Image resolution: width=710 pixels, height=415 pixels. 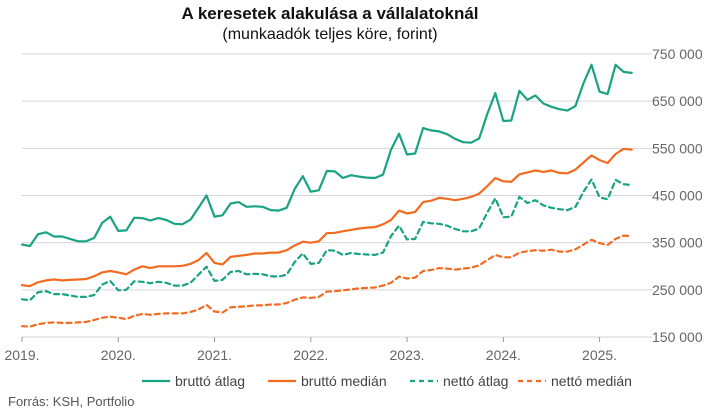 What do you see at coordinates (210, 381) in the screenshot?
I see `legend-label: bruttó átlag` at bounding box center [210, 381].